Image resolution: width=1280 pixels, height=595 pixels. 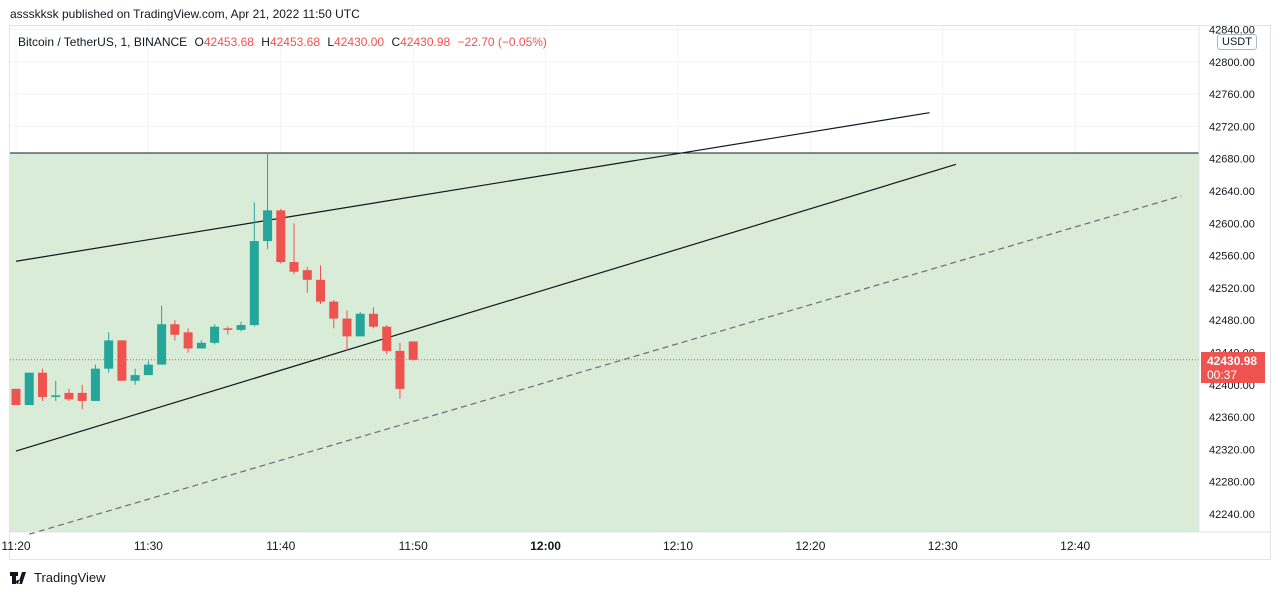 I want to click on symbol-name: Bitcoin / TetherUS, 1, BINANCE, so click(x=103, y=42).